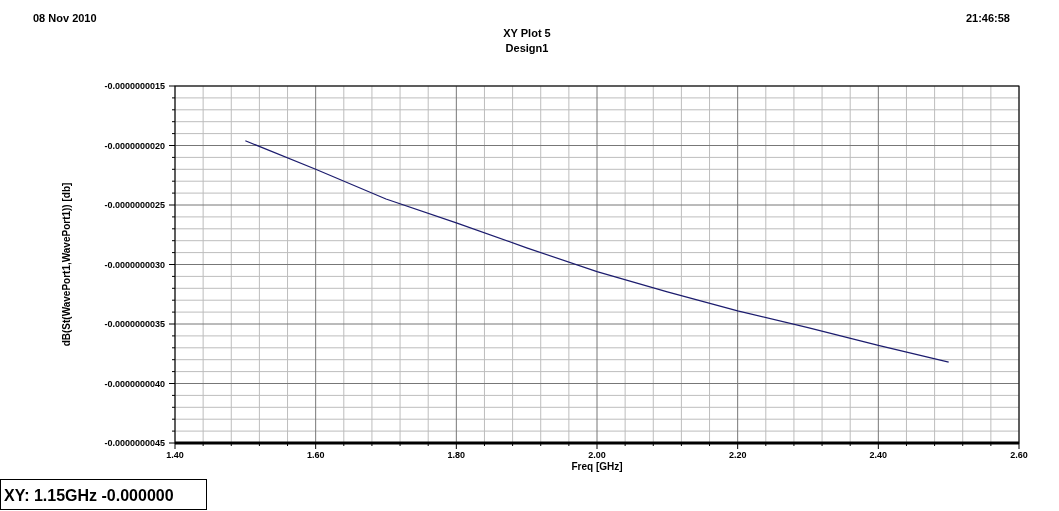 The height and width of the screenshot is (511, 1059). What do you see at coordinates (737, 455) in the screenshot?
I see `x-tick-label: 2.20` at bounding box center [737, 455].